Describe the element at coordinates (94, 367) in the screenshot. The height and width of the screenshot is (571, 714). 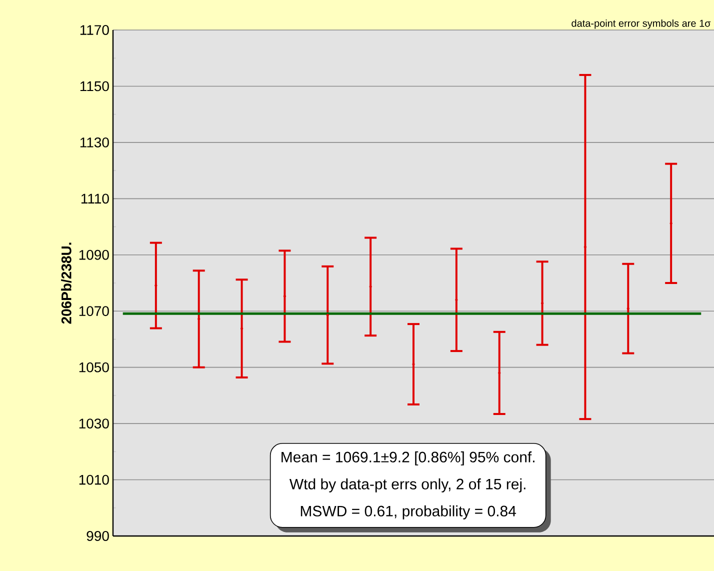
I see `y-tick-label: 1050` at that location.